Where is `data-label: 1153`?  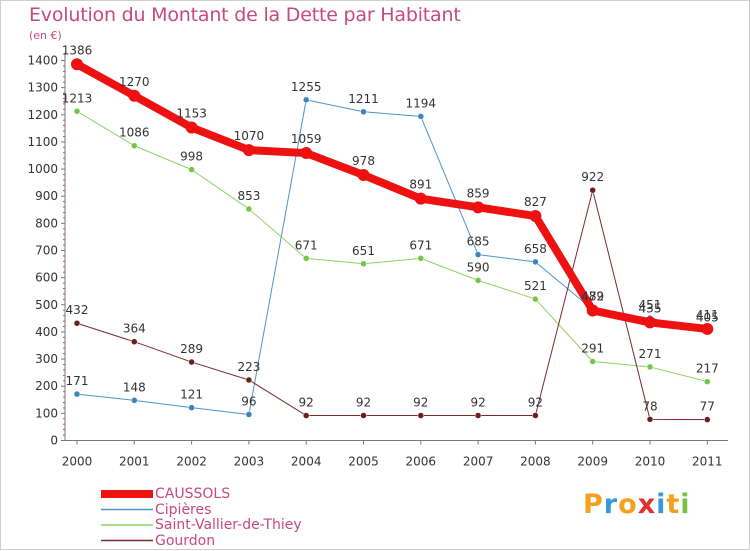
data-label: 1153 is located at coordinates (191, 114).